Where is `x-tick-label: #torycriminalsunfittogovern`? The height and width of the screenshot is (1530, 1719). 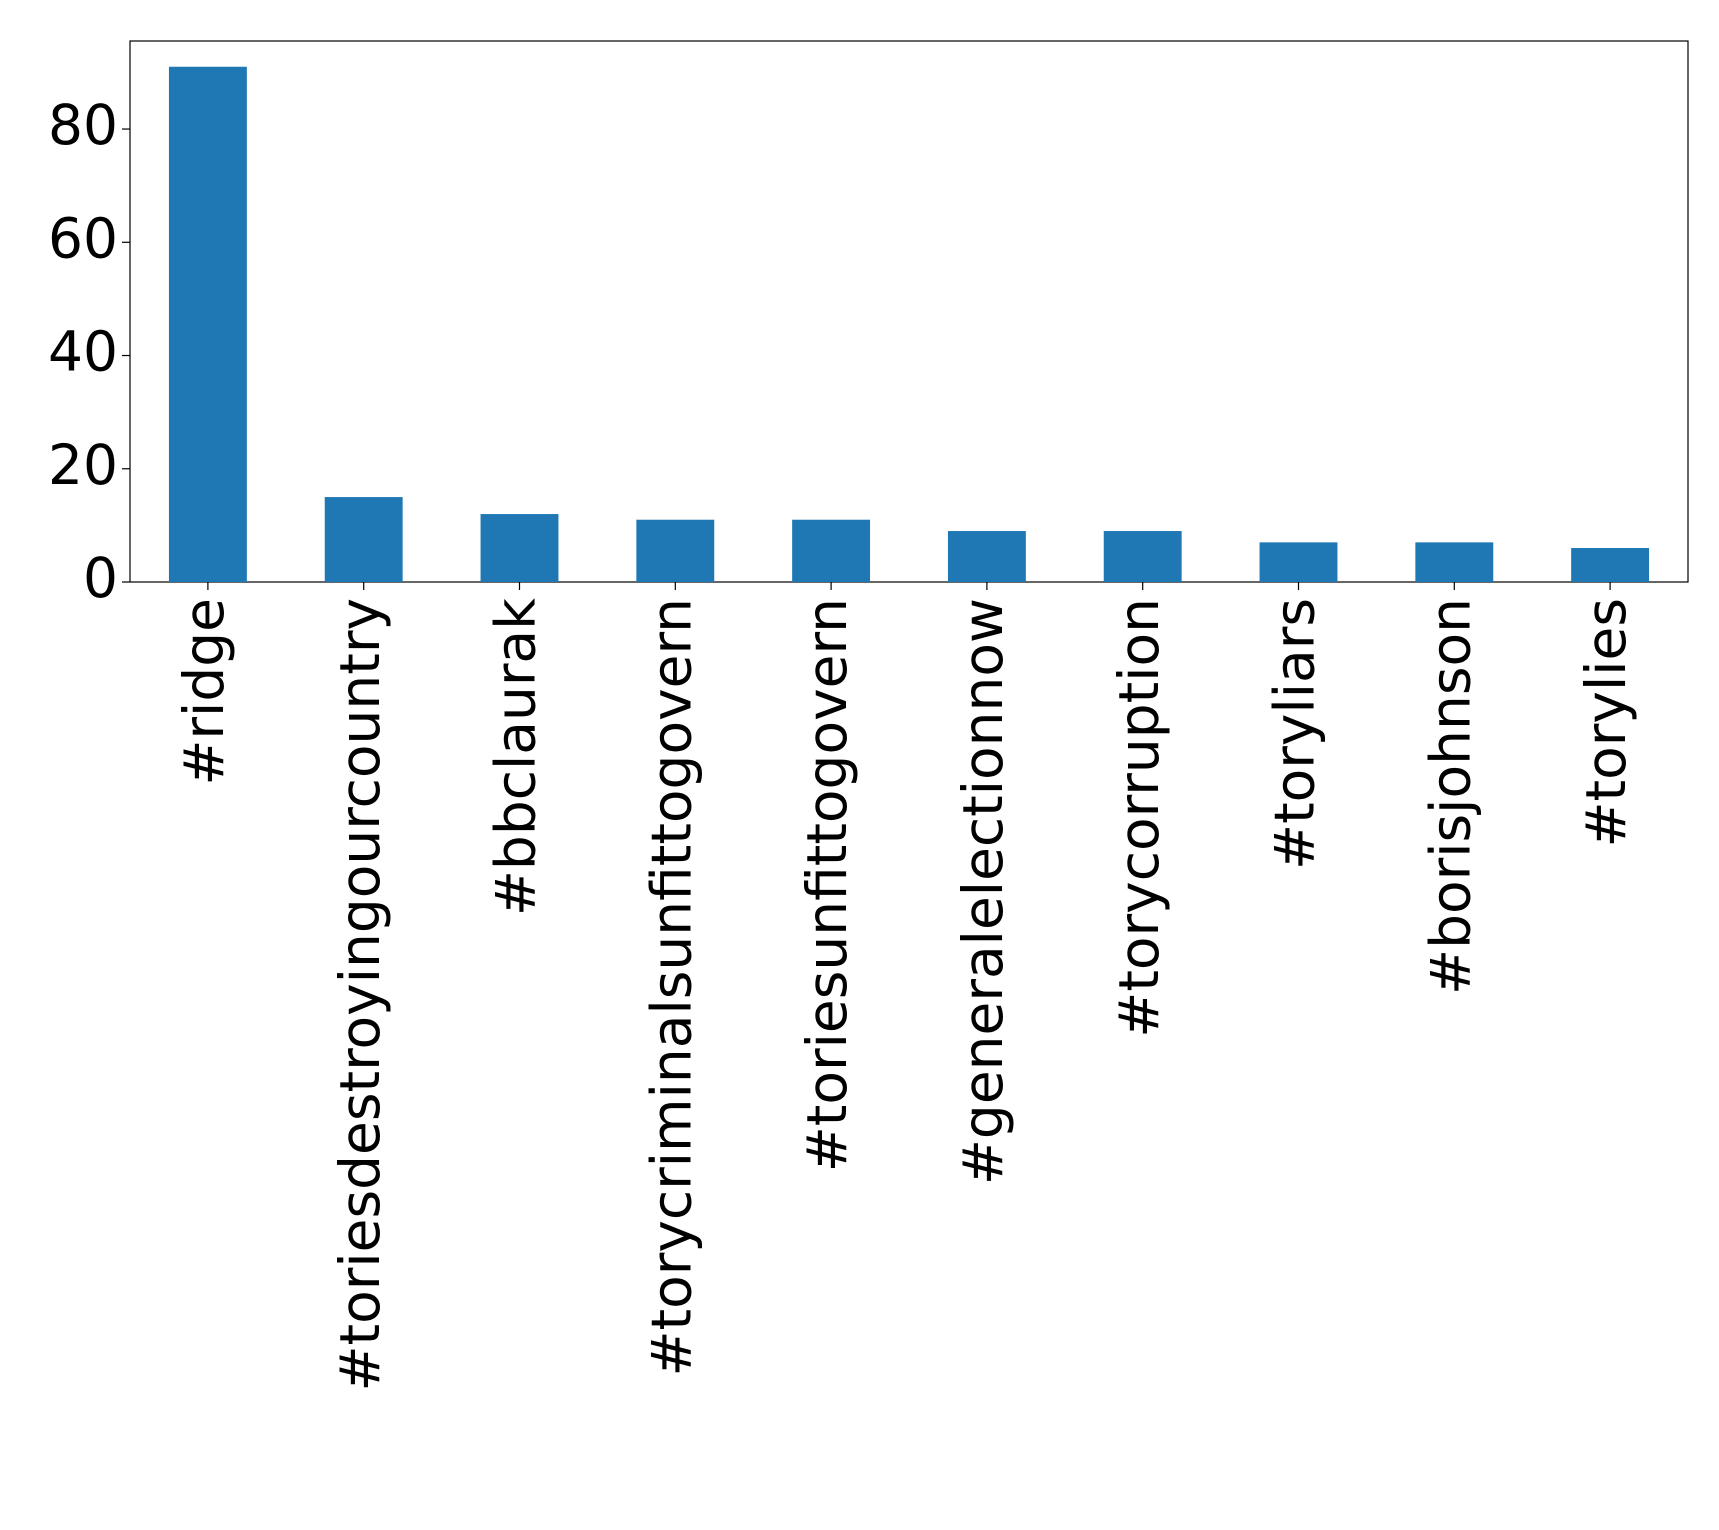
x-tick-label: #torycriminalsunfittogovern is located at coordinates (671, 987).